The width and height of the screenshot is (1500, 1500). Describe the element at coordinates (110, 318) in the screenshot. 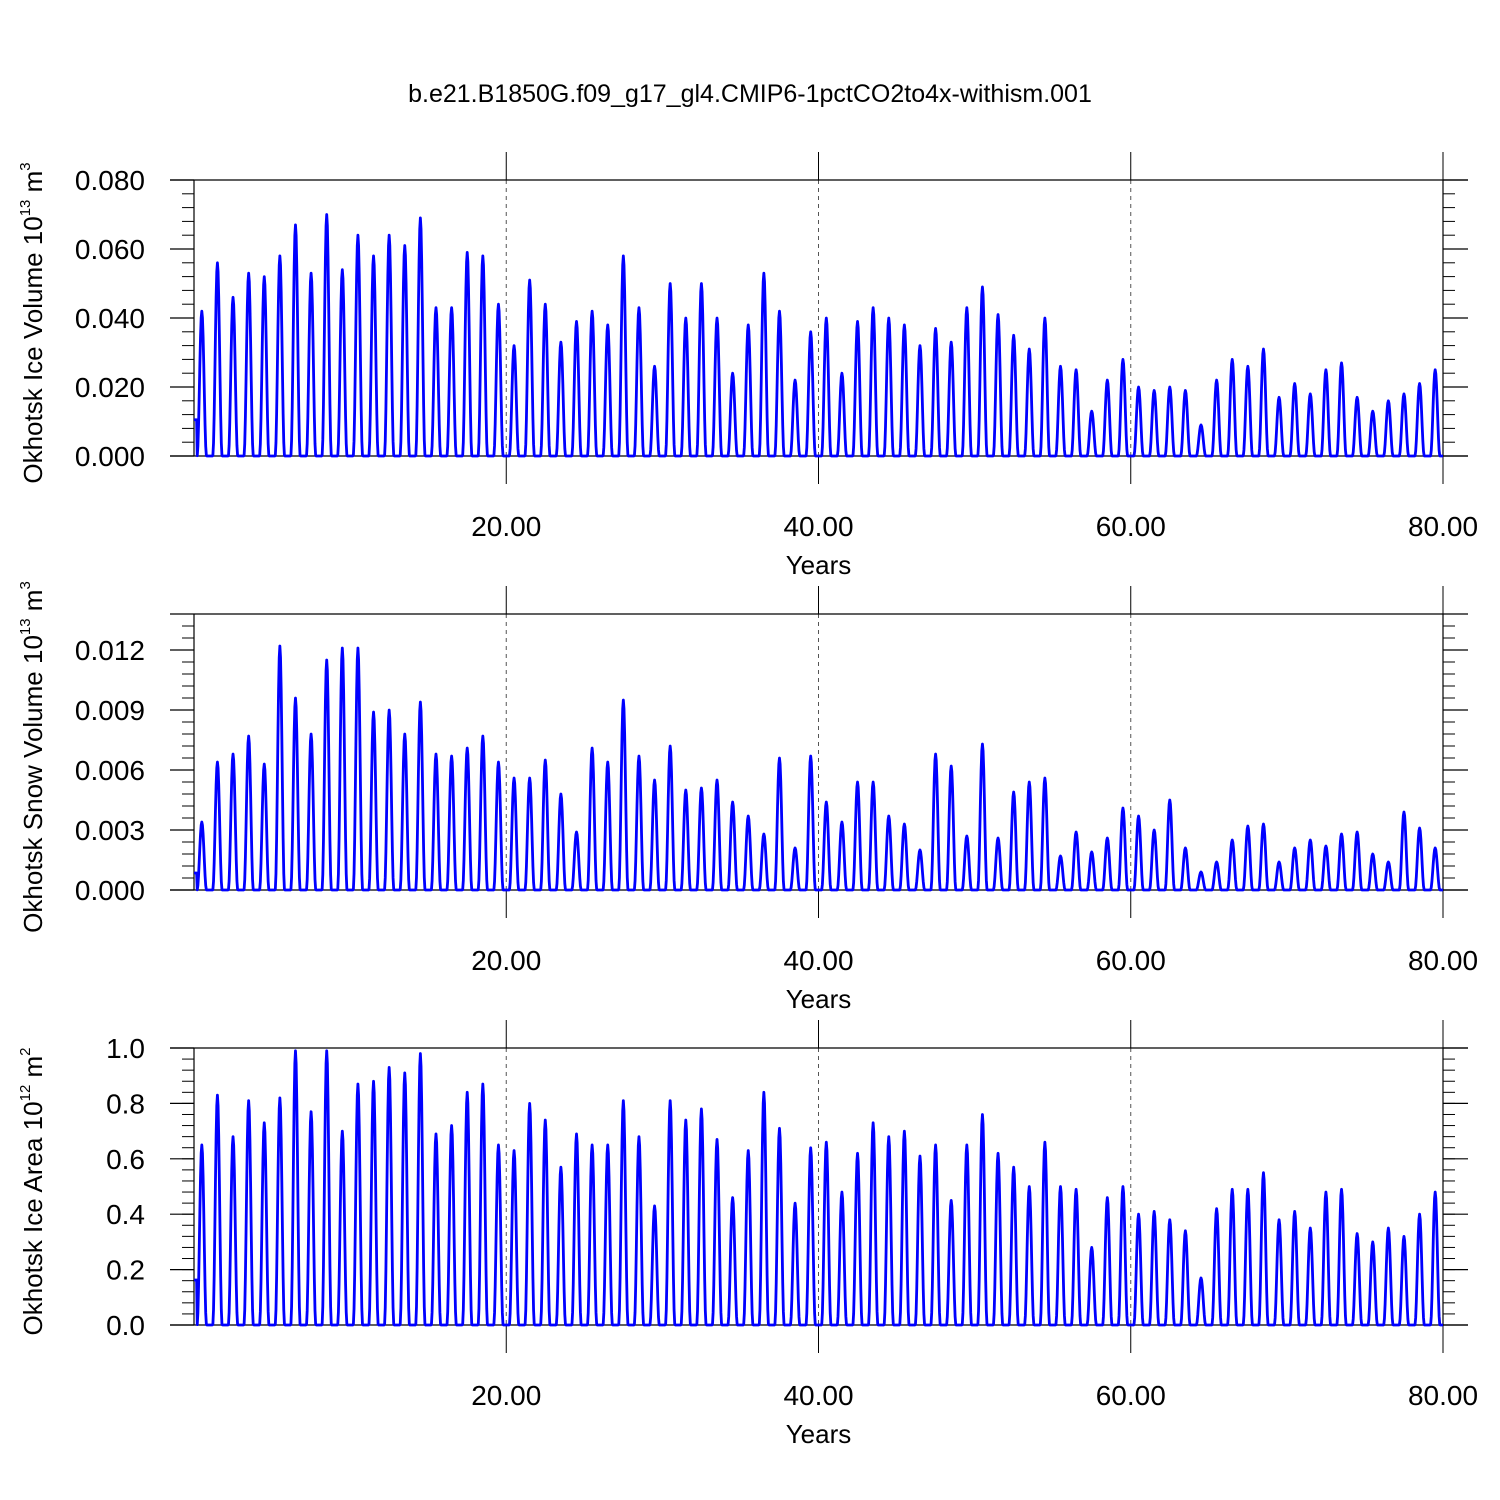

I see `ytick-label: 0.040` at that location.